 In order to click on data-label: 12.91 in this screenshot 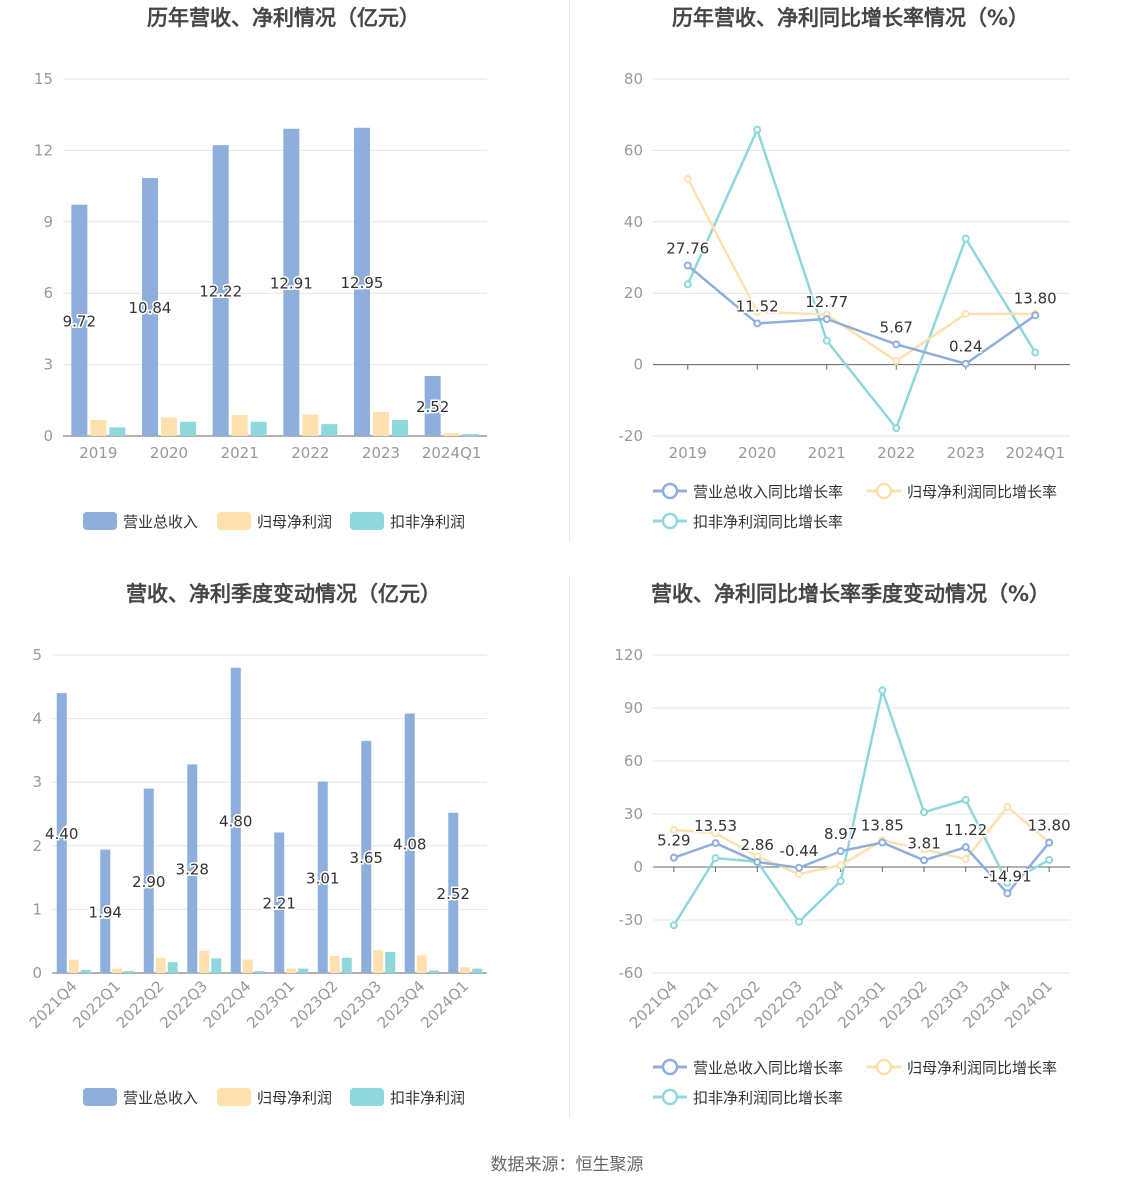, I will do `click(291, 283)`.